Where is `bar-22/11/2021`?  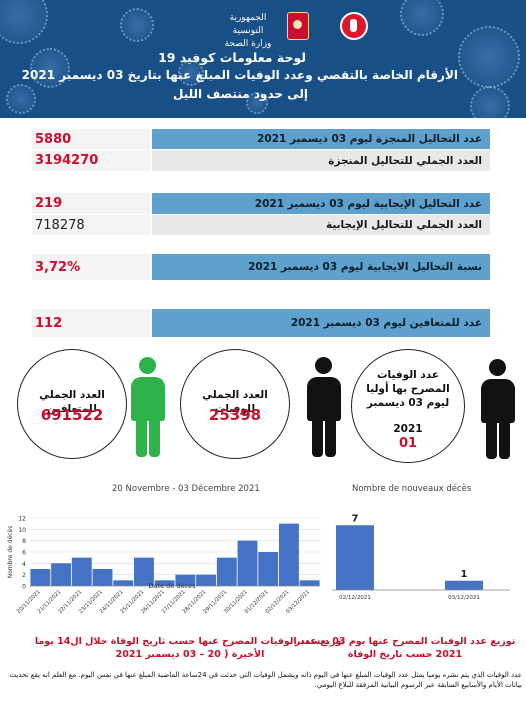
bar-22/11/2021 is located at coordinates (81, 571).